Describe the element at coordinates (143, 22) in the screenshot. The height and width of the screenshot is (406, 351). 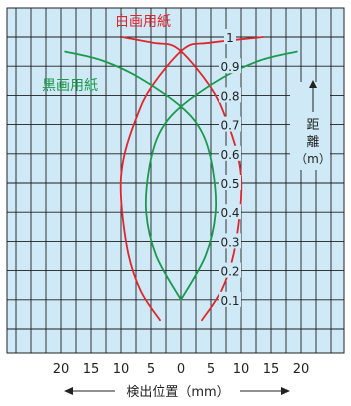
I see `series-label-white-paper: 白画用紙` at that location.